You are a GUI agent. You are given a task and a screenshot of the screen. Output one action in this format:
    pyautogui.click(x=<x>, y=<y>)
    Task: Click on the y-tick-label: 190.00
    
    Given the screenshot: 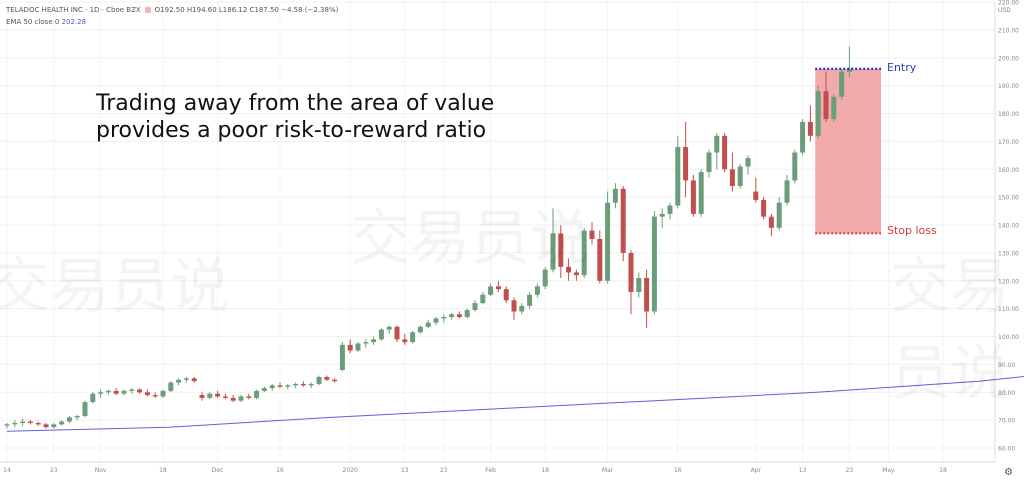 What is the action you would take?
    pyautogui.click(x=1008, y=86)
    